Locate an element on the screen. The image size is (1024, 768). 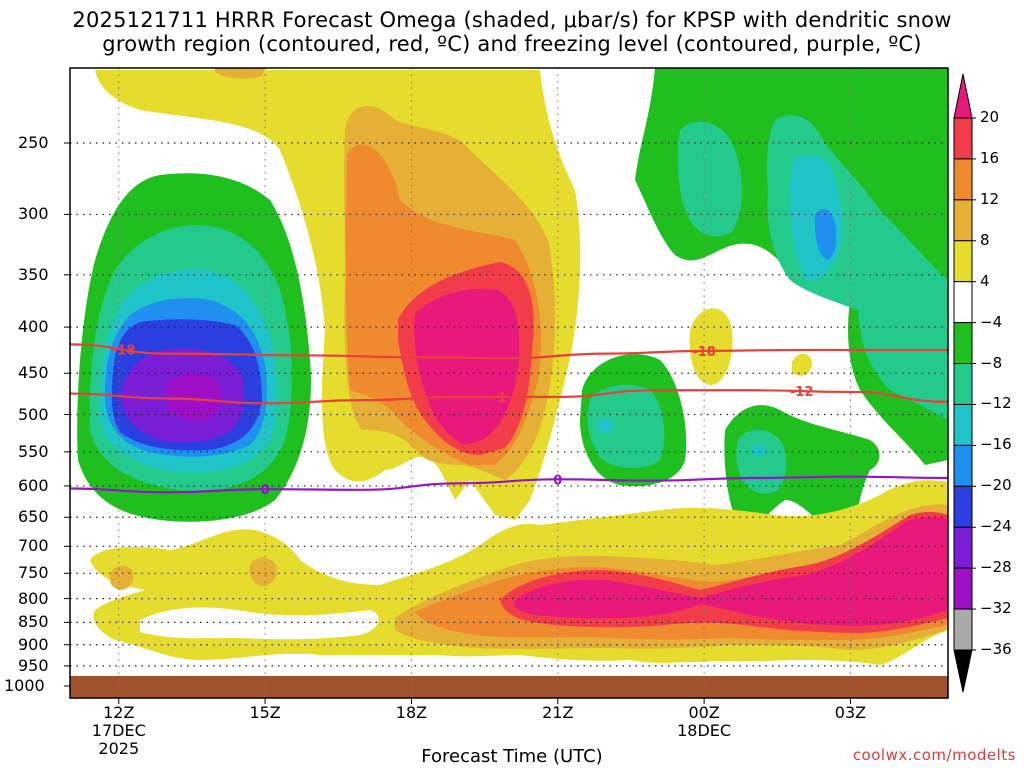
omega-region-magenta-upper is located at coordinates (467, 366).